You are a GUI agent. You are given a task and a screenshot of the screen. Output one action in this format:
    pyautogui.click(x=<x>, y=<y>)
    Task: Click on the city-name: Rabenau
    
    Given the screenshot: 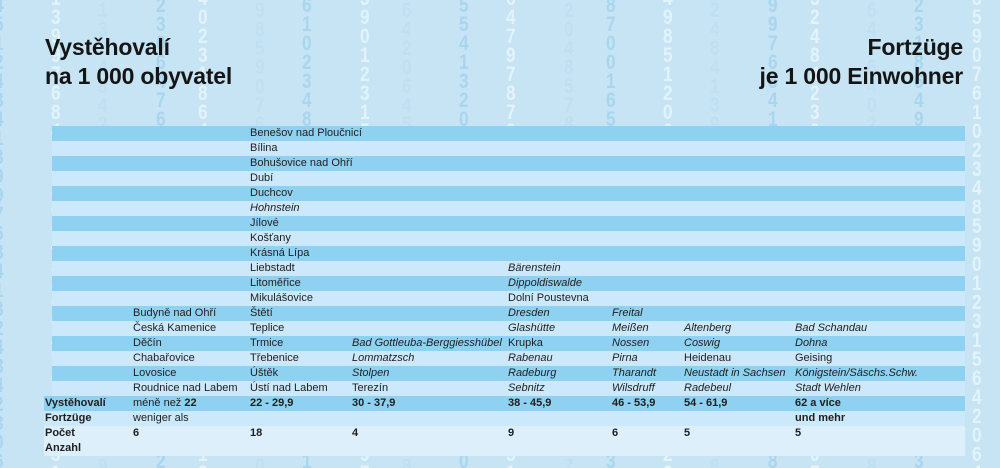 What is the action you would take?
    pyautogui.click(x=530, y=358)
    